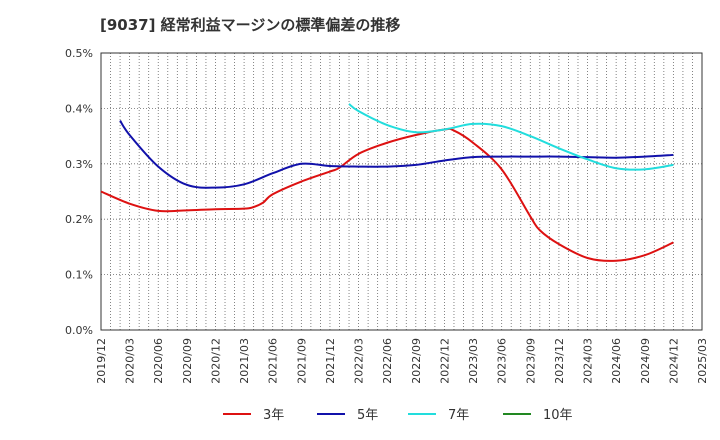  What do you see at coordinates (330, 361) in the screenshot?
I see `x-tick-label: 2021/12` at bounding box center [330, 361].